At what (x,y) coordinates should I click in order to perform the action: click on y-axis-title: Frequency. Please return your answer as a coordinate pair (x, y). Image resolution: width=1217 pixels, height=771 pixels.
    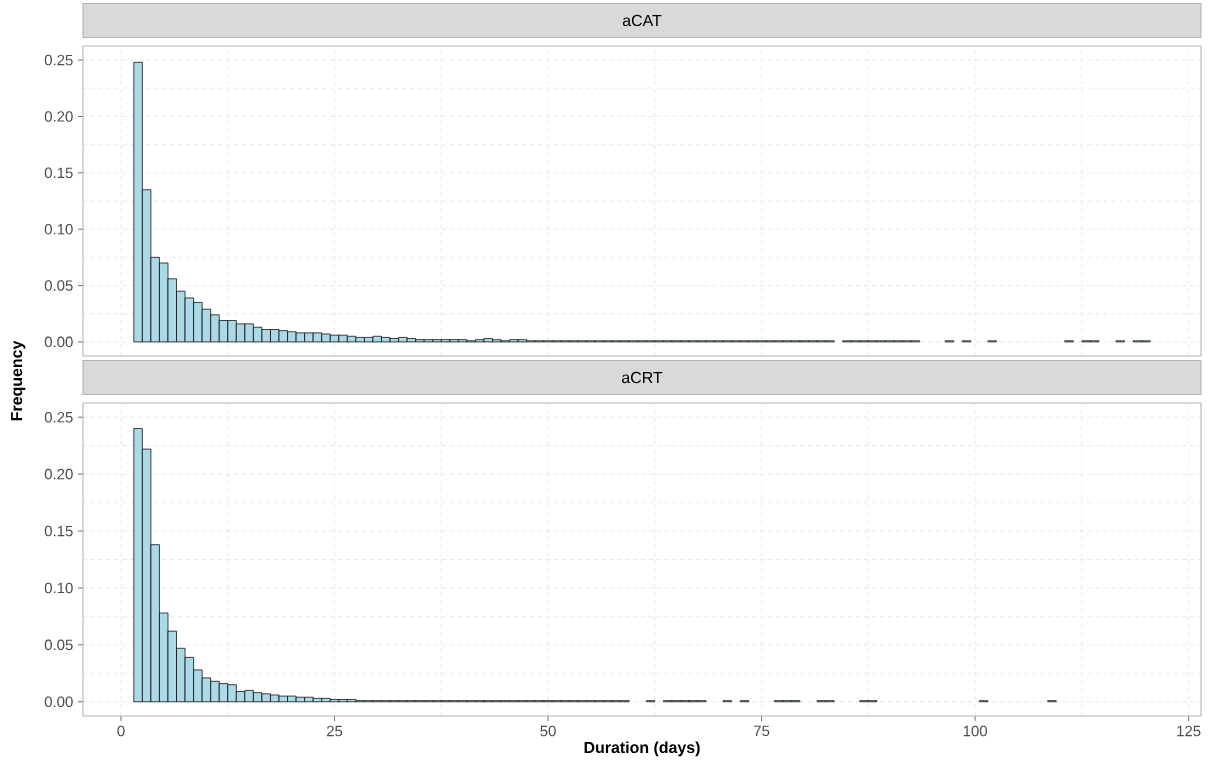
    Looking at the image, I should click on (18, 380).